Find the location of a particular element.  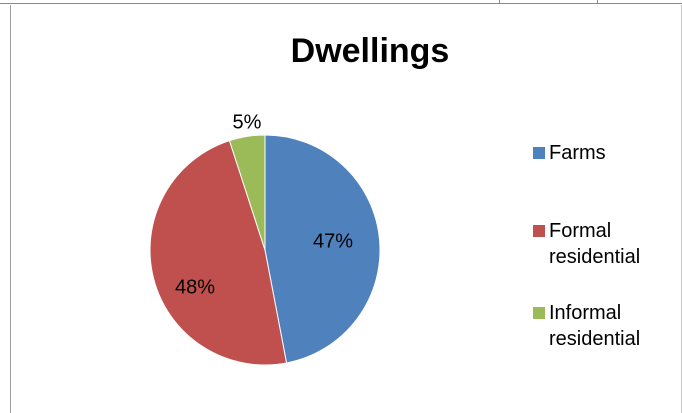

legend-item-informal-residential: Informal residential is located at coordinates (605, 326).